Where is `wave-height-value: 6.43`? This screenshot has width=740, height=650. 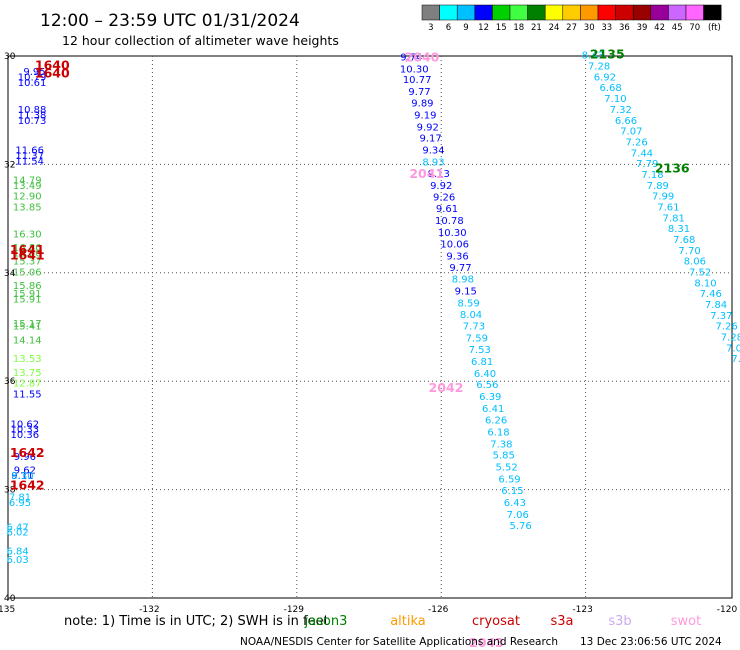 wave-height-value: 6.43 is located at coordinates (515, 503).